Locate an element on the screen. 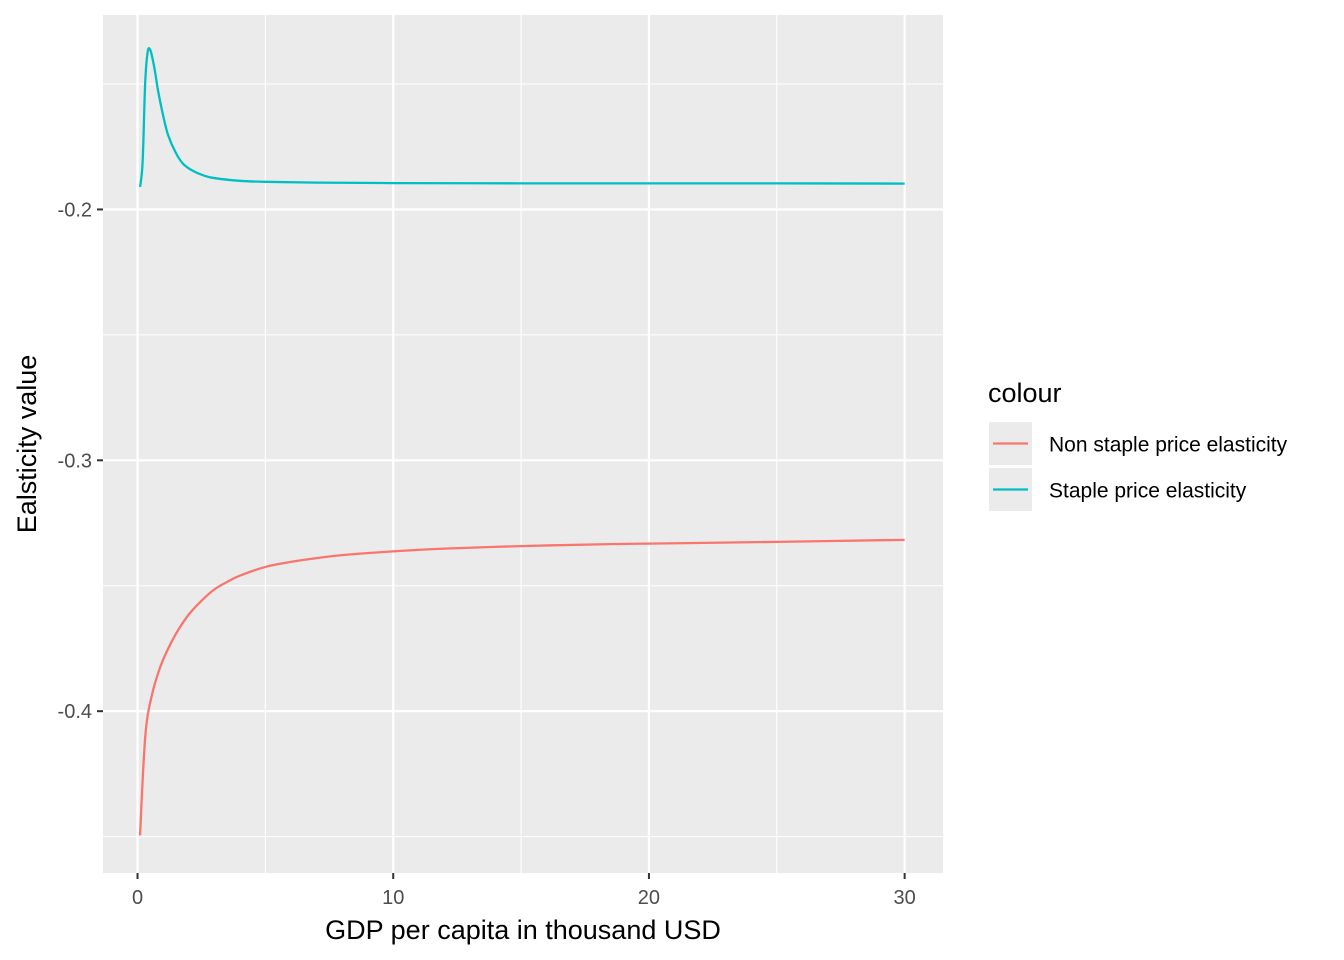 The image size is (1344, 960). x-tick-label: 20 is located at coordinates (649, 898).